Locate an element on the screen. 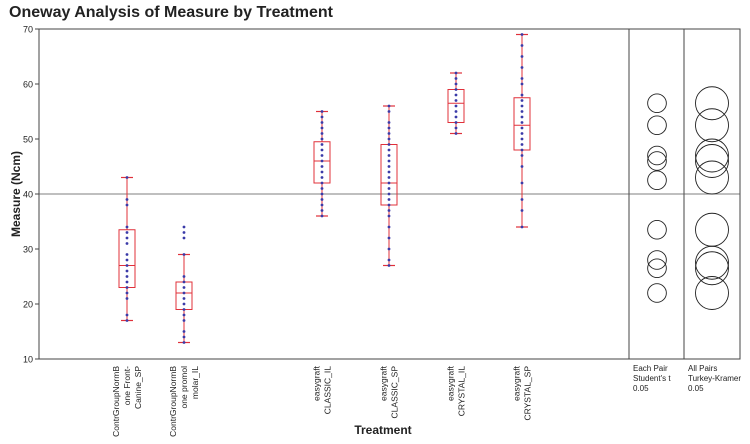 The image size is (750, 444). y-tick-label: 30 is located at coordinates (28, 250).